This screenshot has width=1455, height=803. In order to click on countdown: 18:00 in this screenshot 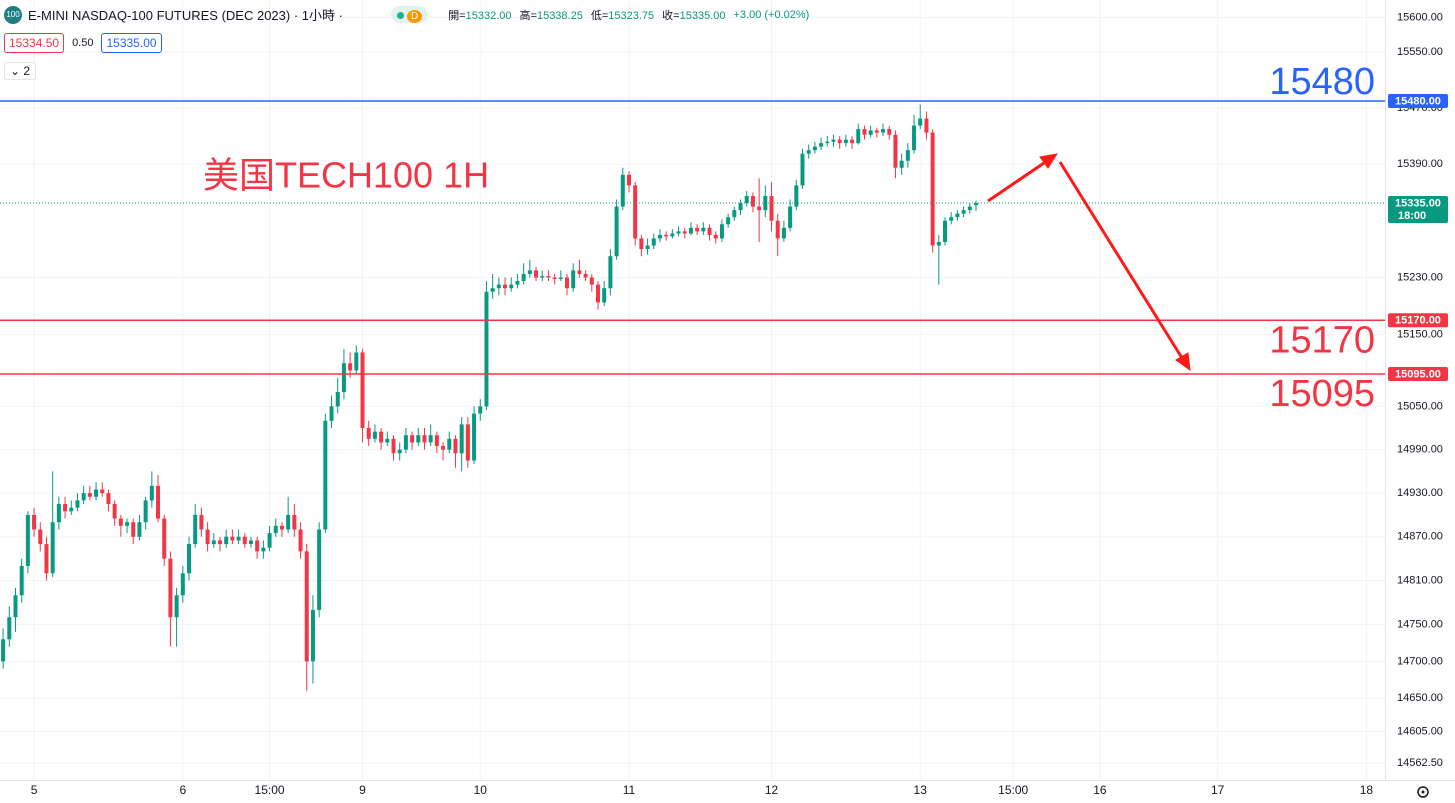, I will do `click(1412, 216)`.